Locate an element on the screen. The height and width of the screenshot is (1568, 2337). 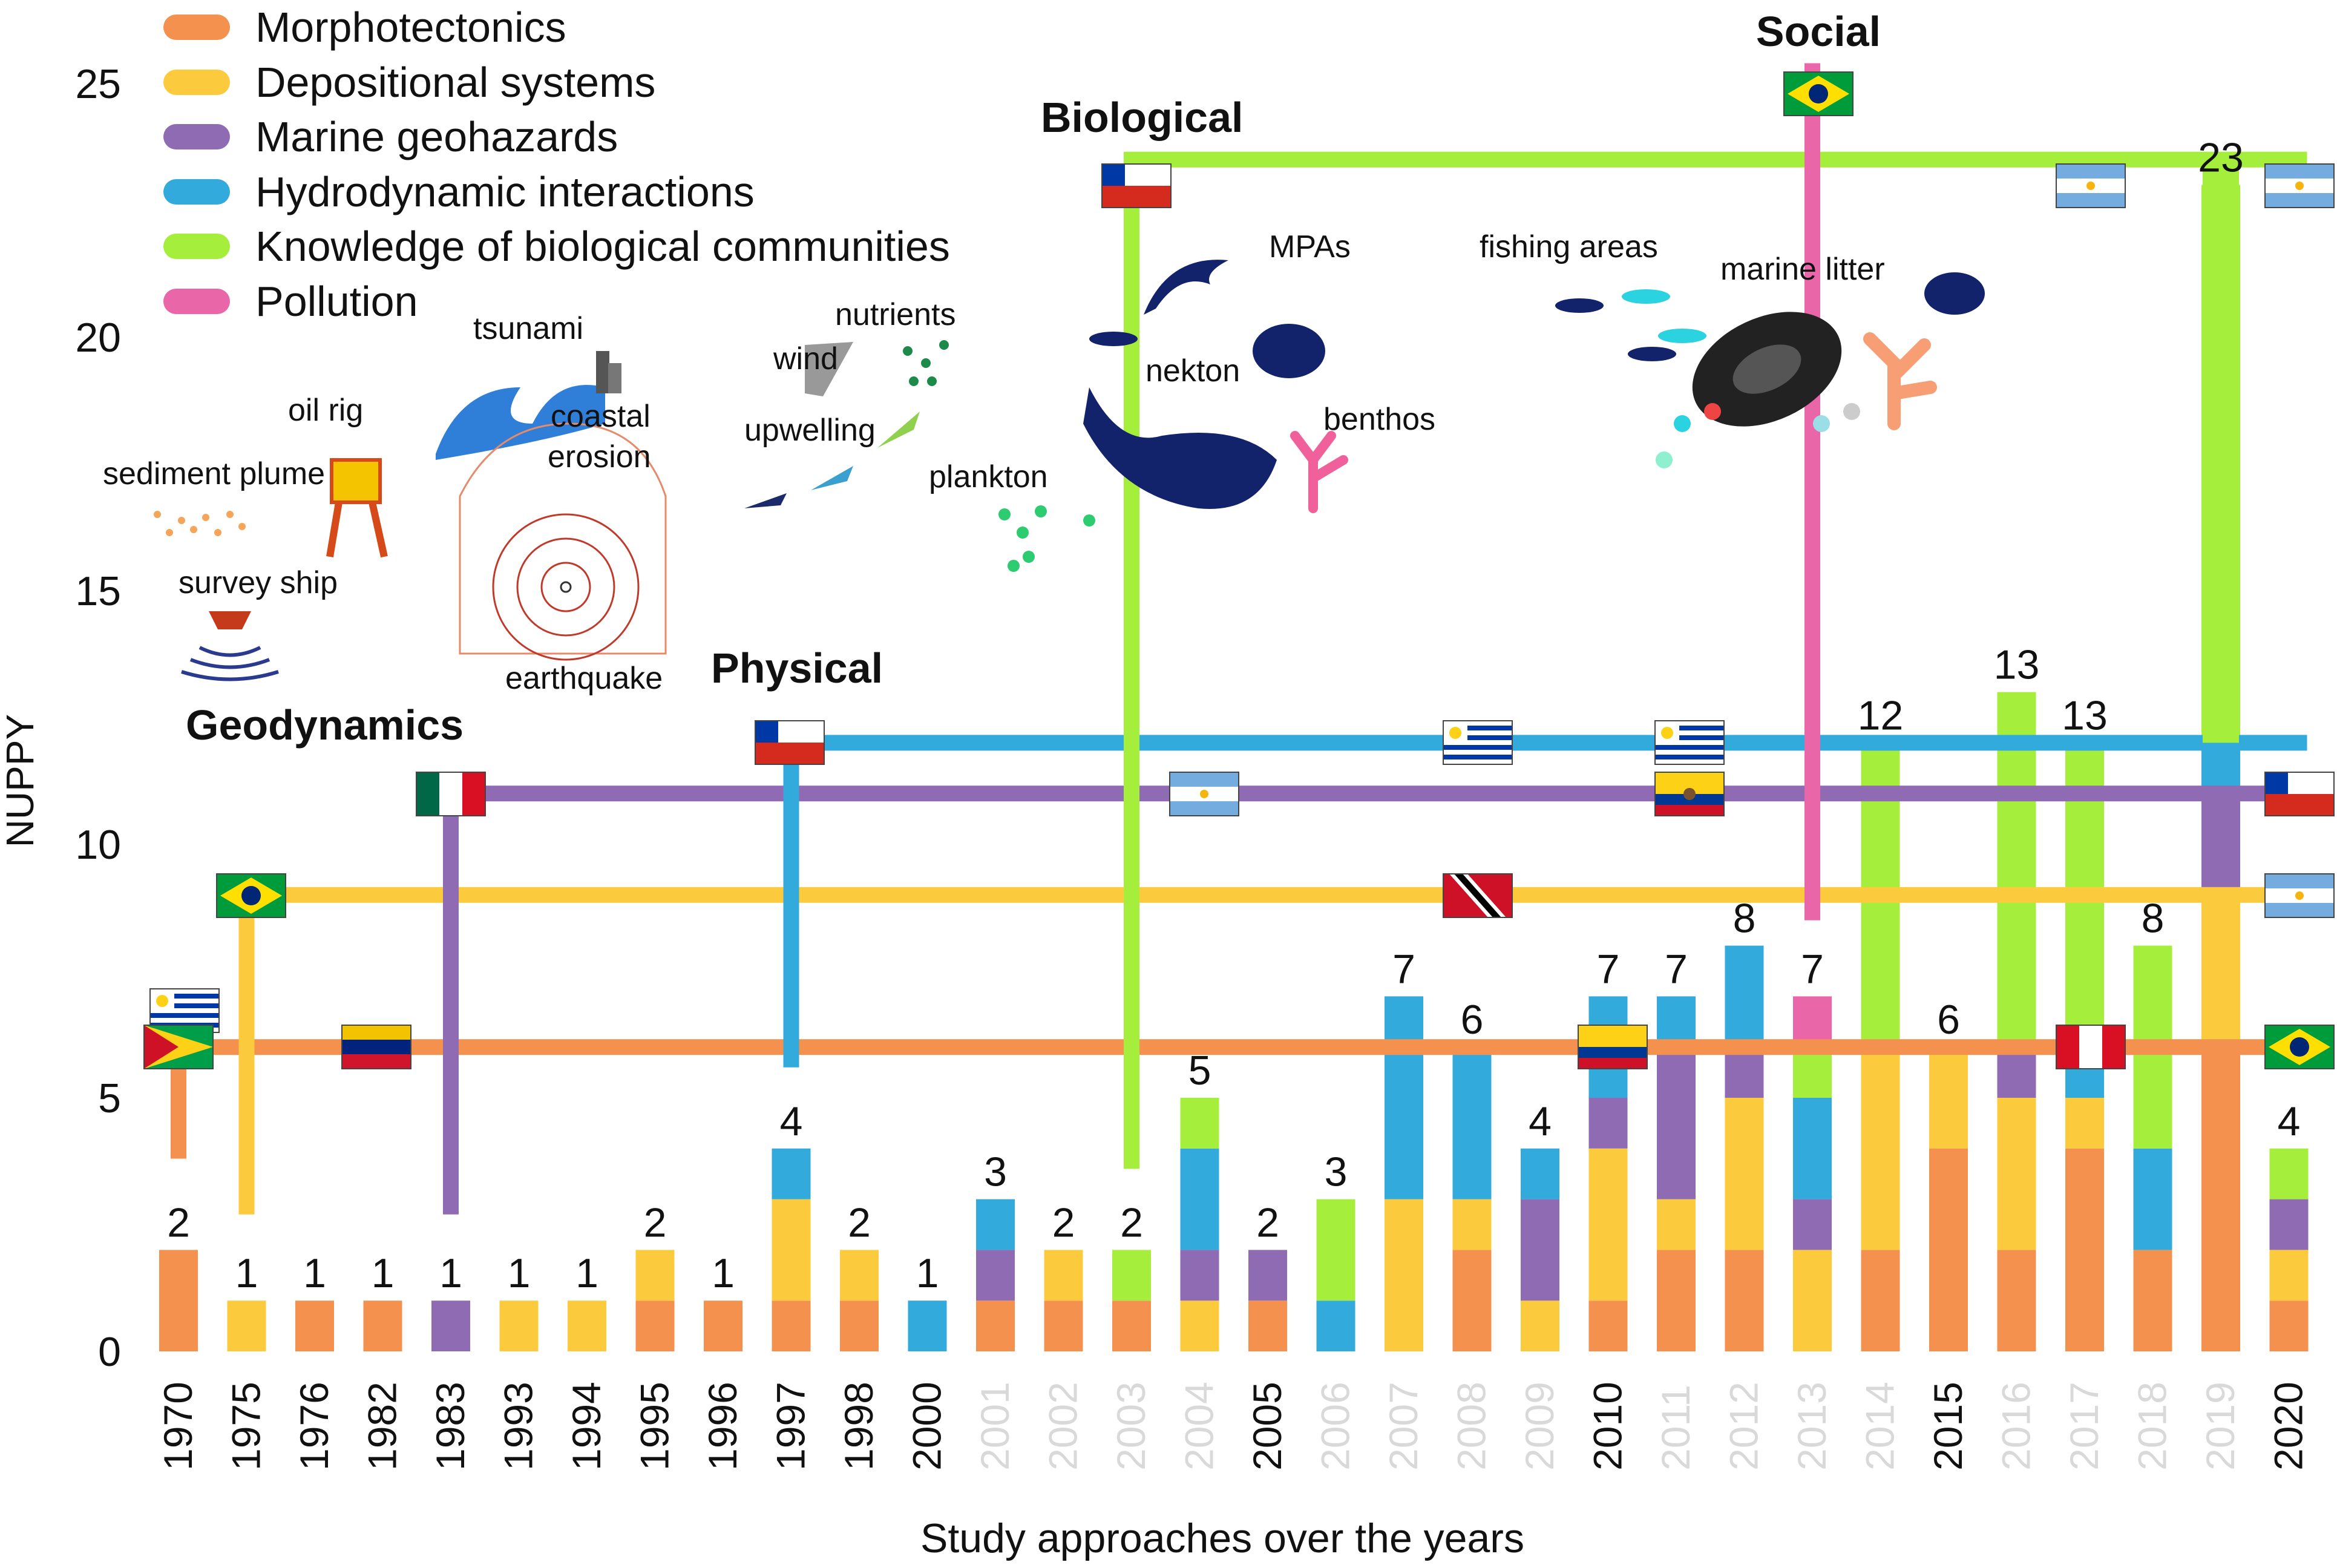
legend-item: Knowledge of biological communities is located at coordinates (556, 246).